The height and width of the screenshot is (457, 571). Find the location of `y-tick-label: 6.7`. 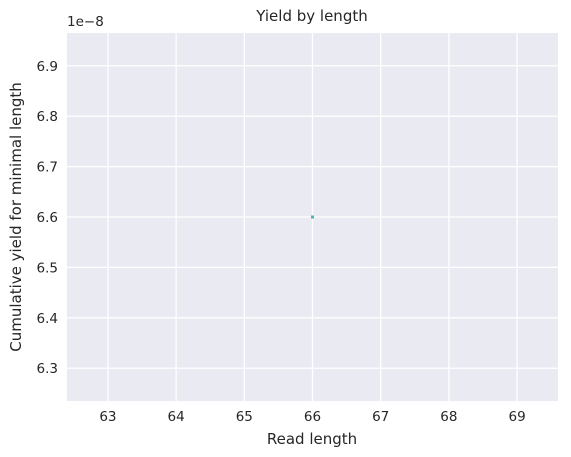

y-tick-label: 6.7 is located at coordinates (47, 168).